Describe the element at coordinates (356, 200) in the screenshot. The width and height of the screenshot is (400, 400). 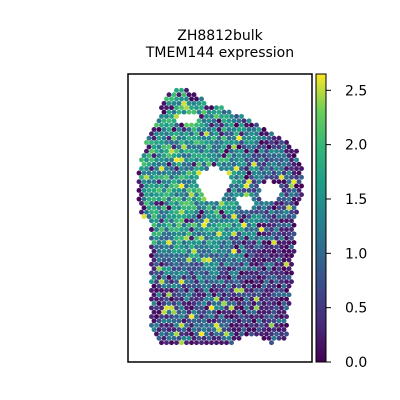
I see `colorbar-tick-label: 1.5` at that location.